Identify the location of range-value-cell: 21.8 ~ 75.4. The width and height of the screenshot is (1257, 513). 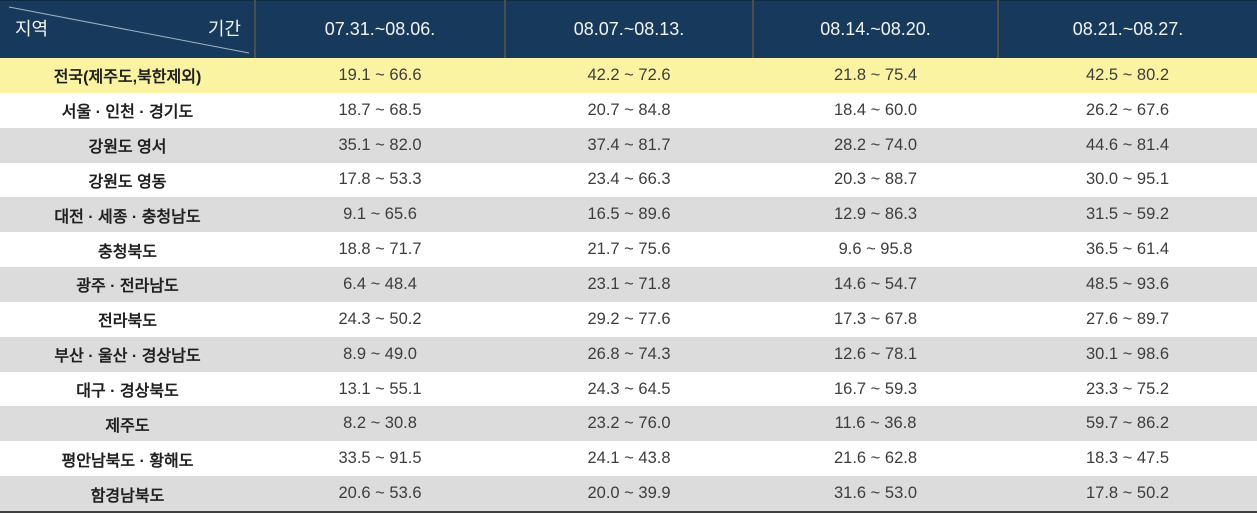
(875, 75).